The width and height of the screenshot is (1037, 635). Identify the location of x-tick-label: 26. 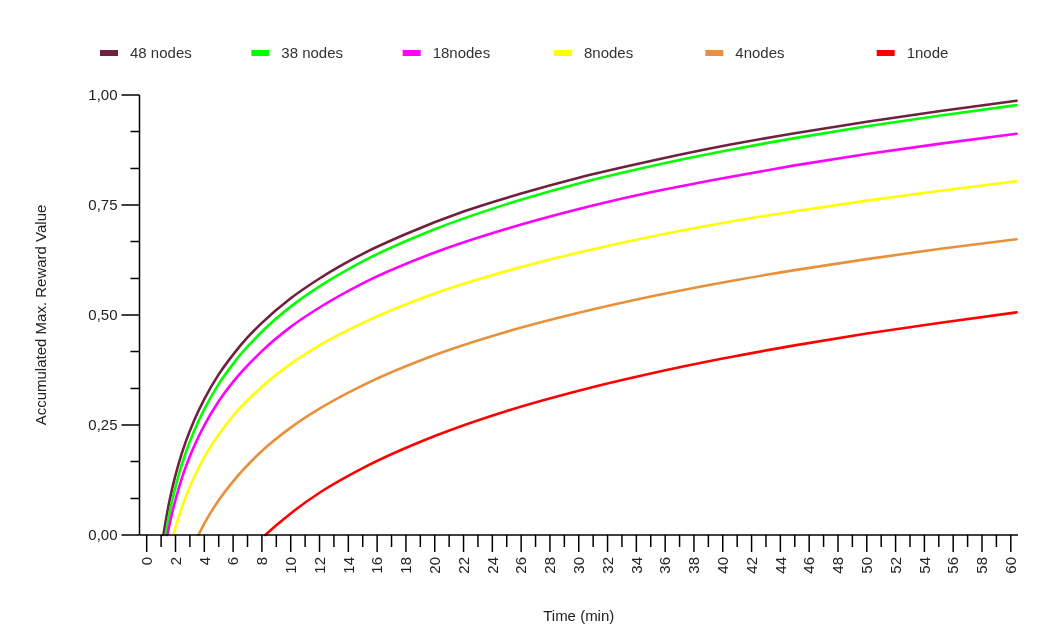
(521, 565).